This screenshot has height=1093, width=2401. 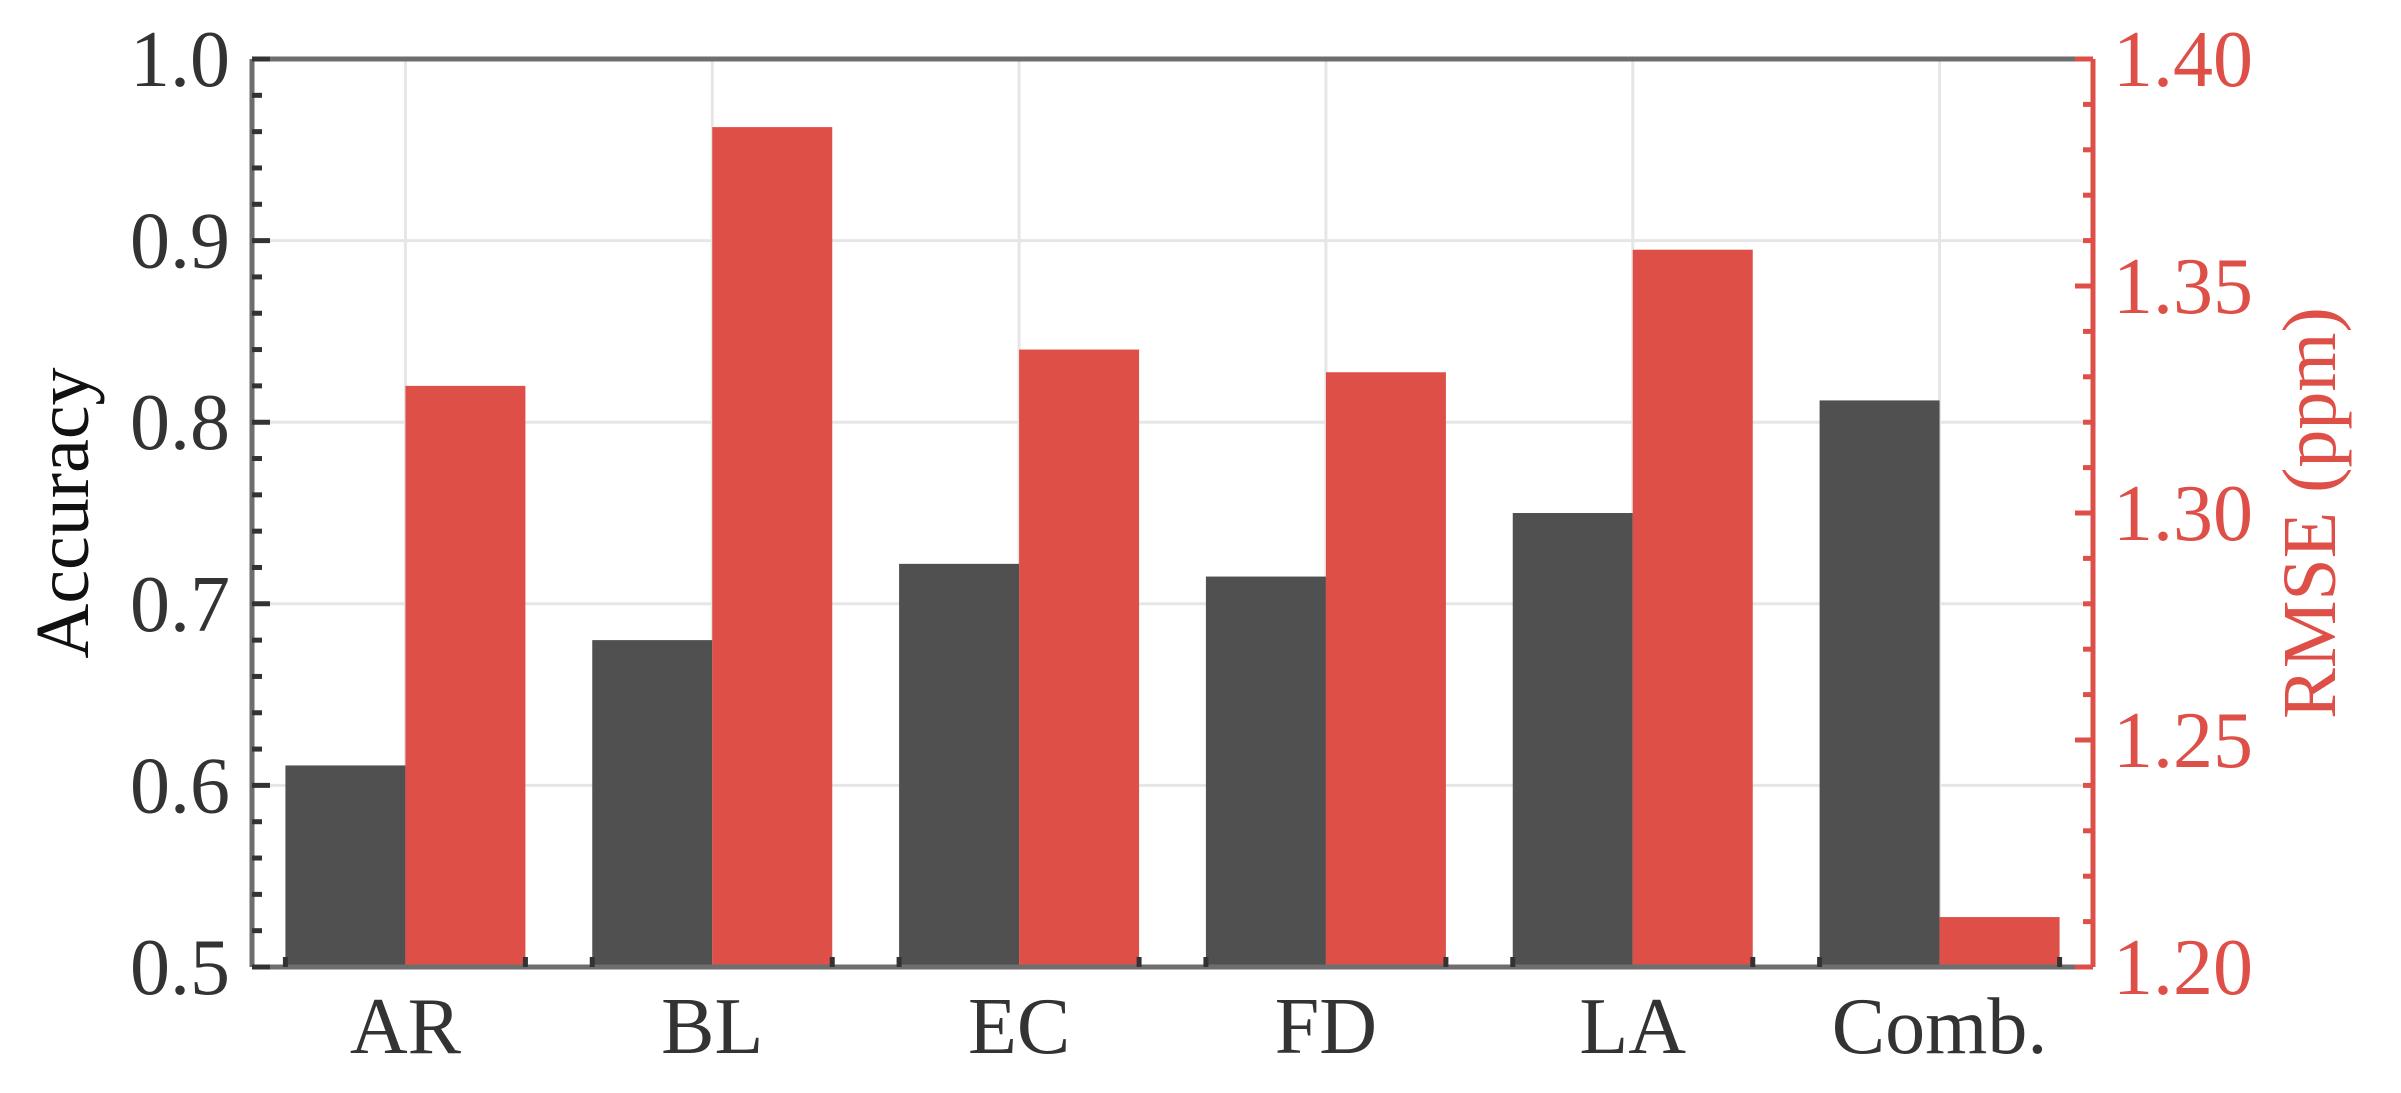 I want to click on y-tick-label-right: 1.40, so click(x=2183, y=60).